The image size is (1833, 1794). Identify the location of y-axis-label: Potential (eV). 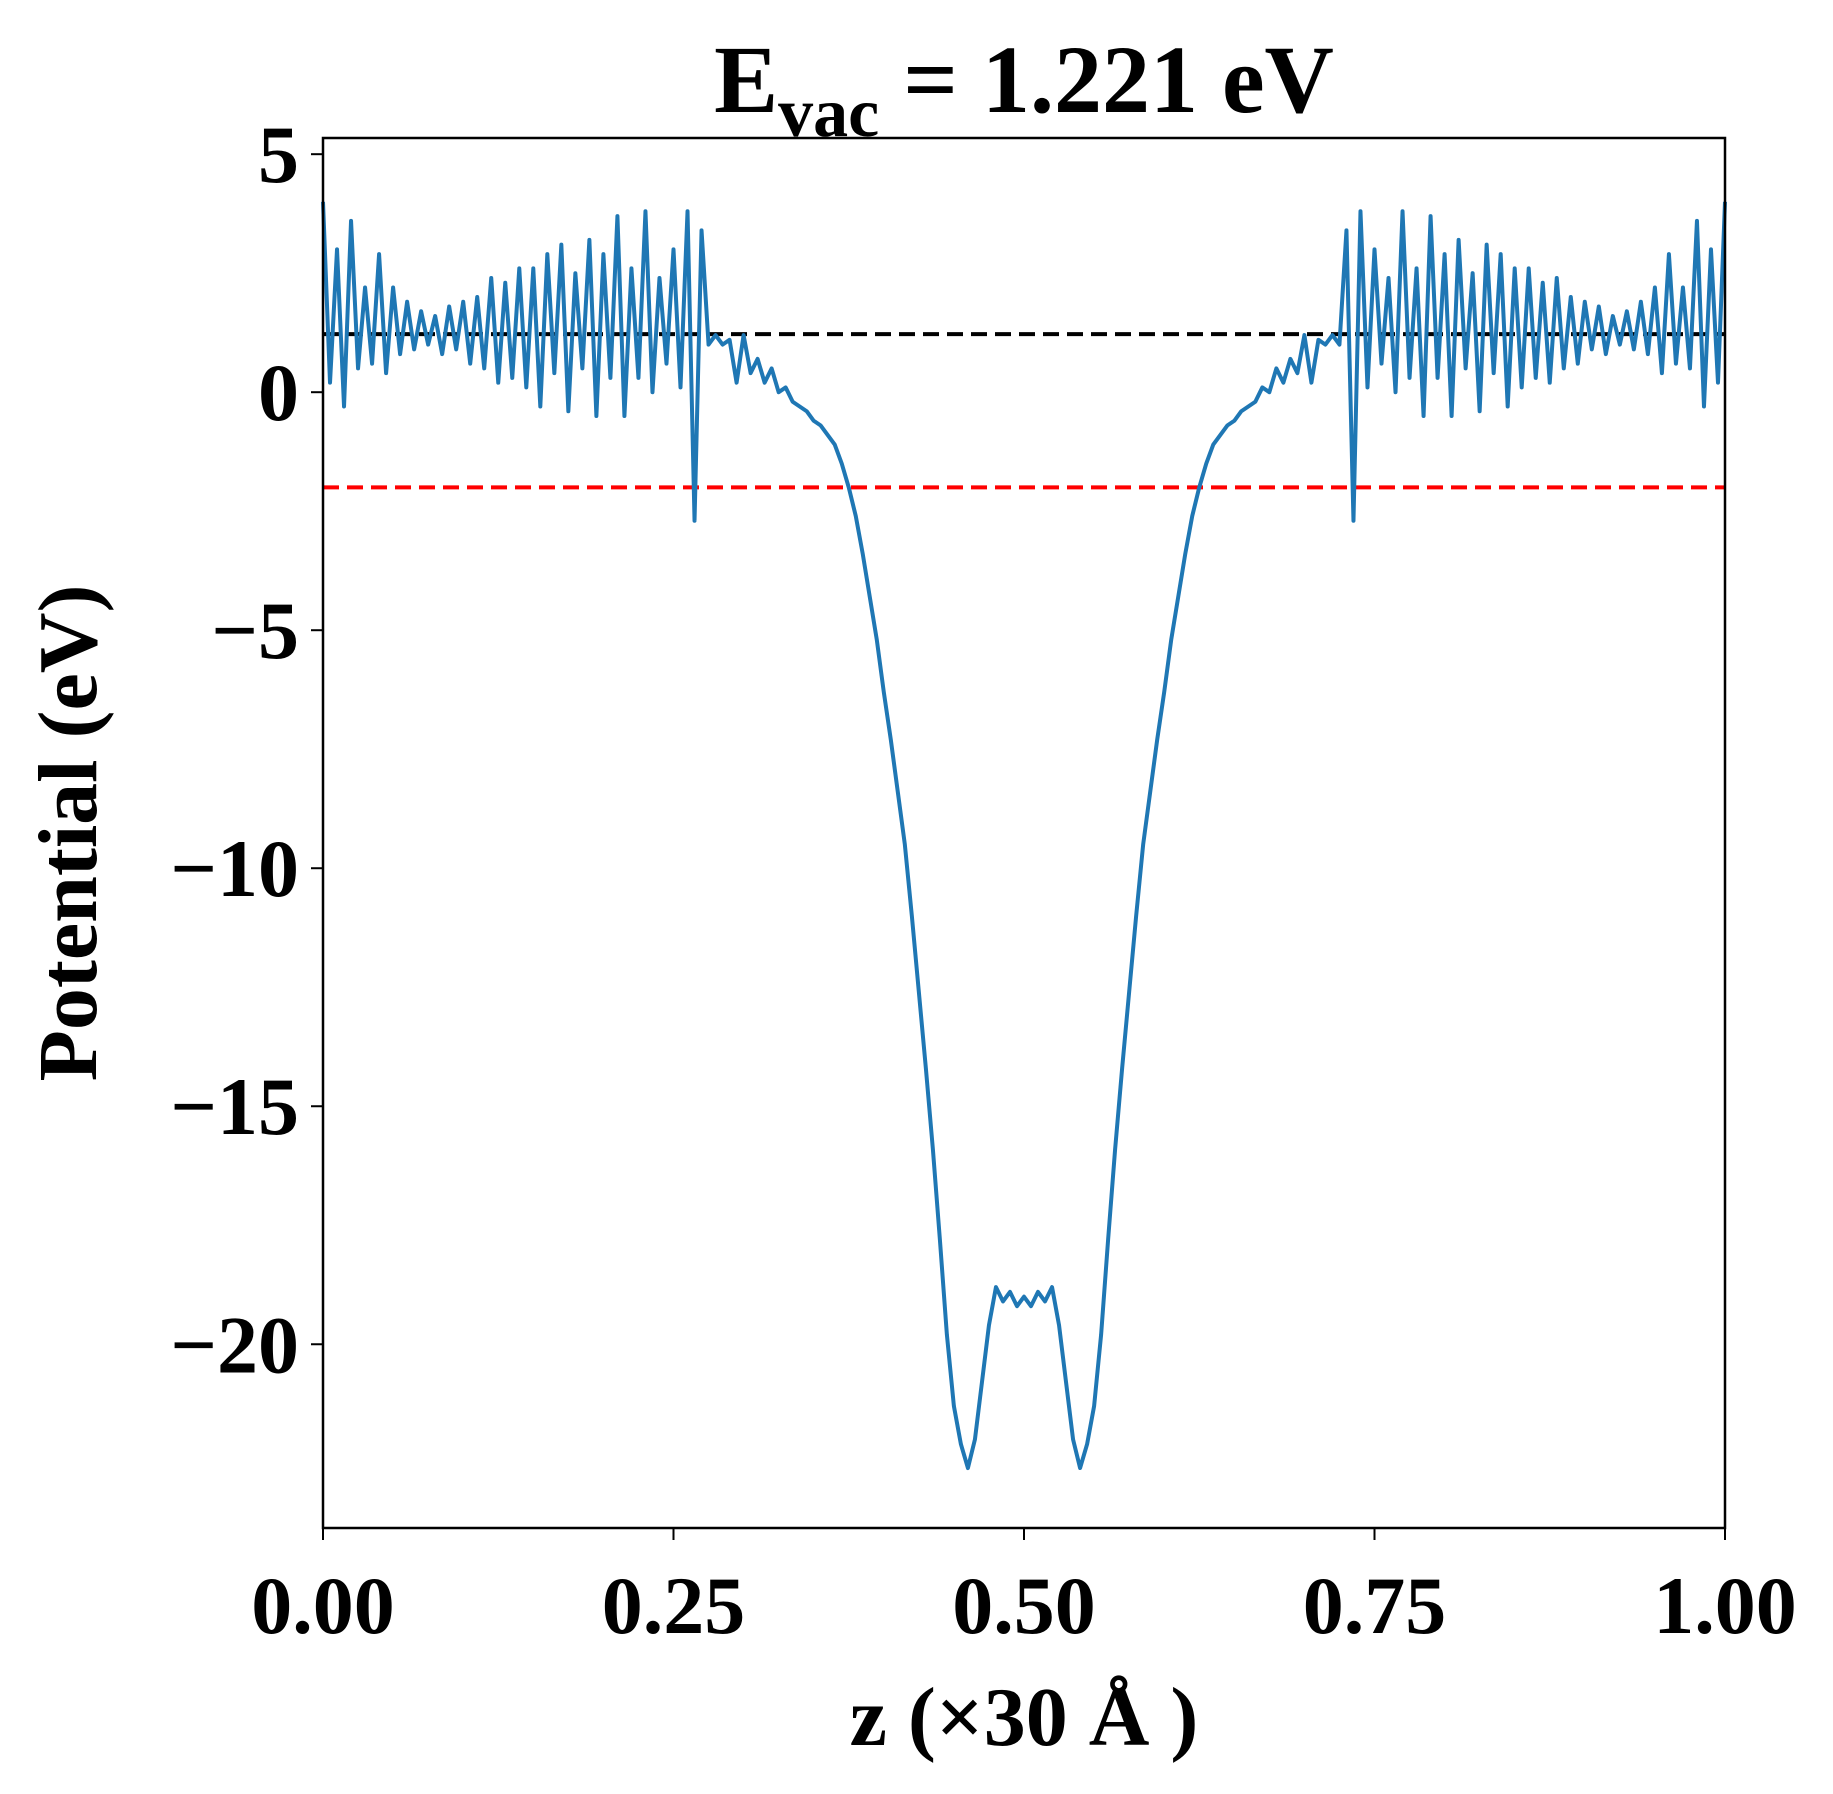
(68, 833).